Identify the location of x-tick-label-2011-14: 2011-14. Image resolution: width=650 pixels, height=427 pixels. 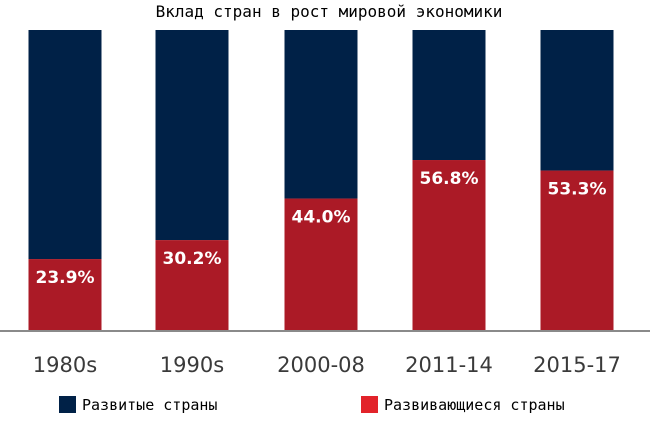
(449, 365).